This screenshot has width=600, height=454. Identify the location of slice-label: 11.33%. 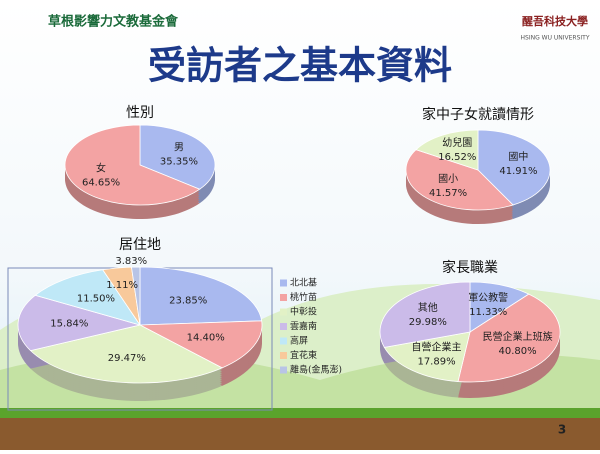
(488, 312).